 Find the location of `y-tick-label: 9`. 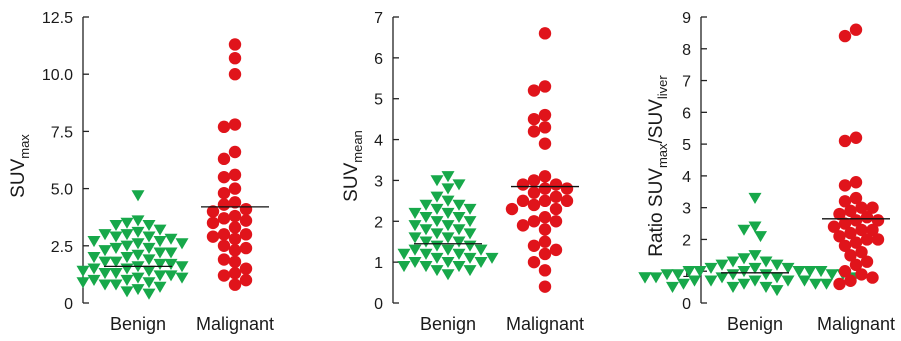

y-tick-label: 9 is located at coordinates (686, 18).